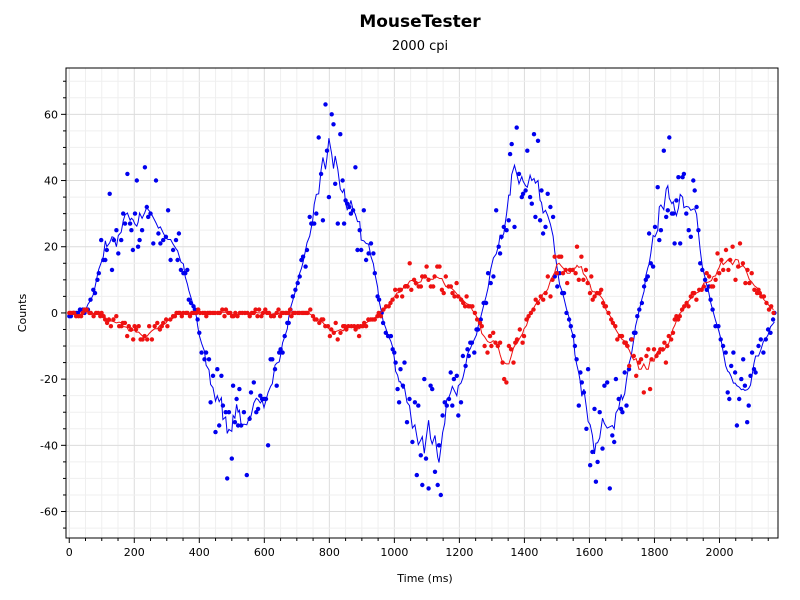 This screenshot has width=800, height=600. What do you see at coordinates (22, 313) in the screenshot?
I see `y-axis-label: Counts` at bounding box center [22, 313].